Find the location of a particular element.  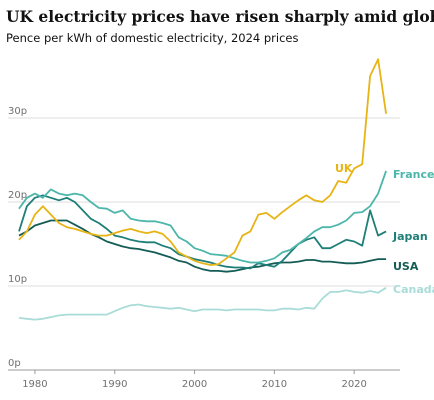

x-tick-label: 2000 is located at coordinates (194, 384).